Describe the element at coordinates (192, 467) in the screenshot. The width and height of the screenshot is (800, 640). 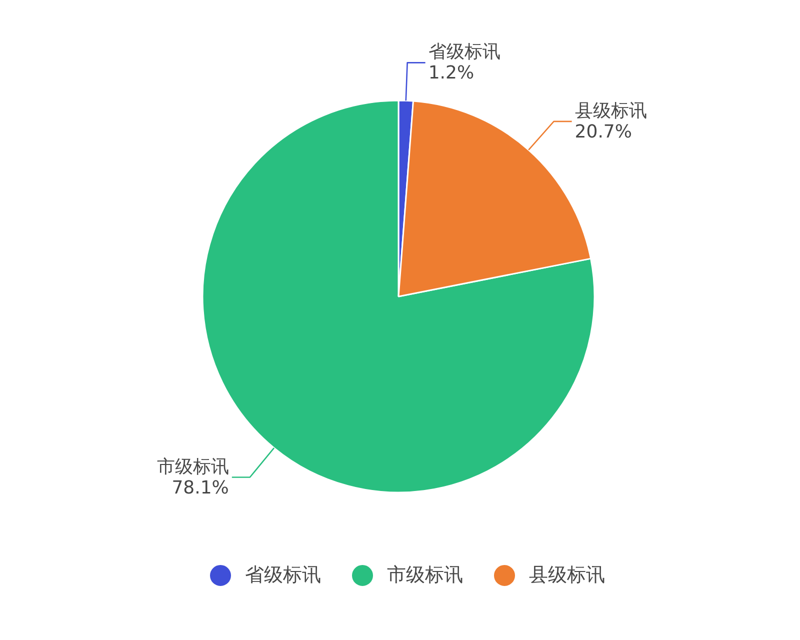
I see `slice-label: 市级标讯` at that location.